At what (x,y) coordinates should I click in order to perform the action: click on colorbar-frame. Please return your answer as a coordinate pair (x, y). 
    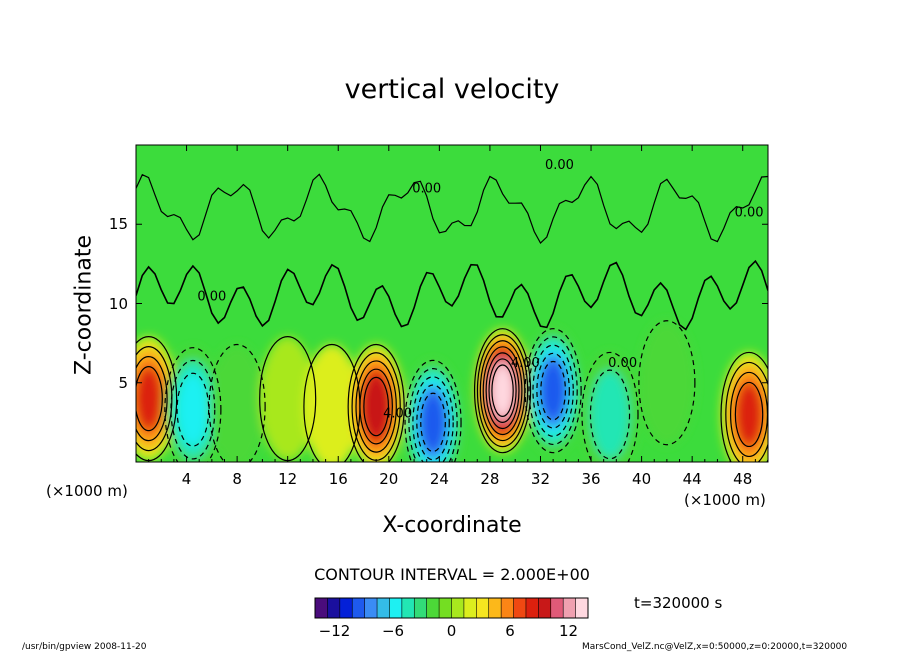
    Looking at the image, I should click on (451, 608).